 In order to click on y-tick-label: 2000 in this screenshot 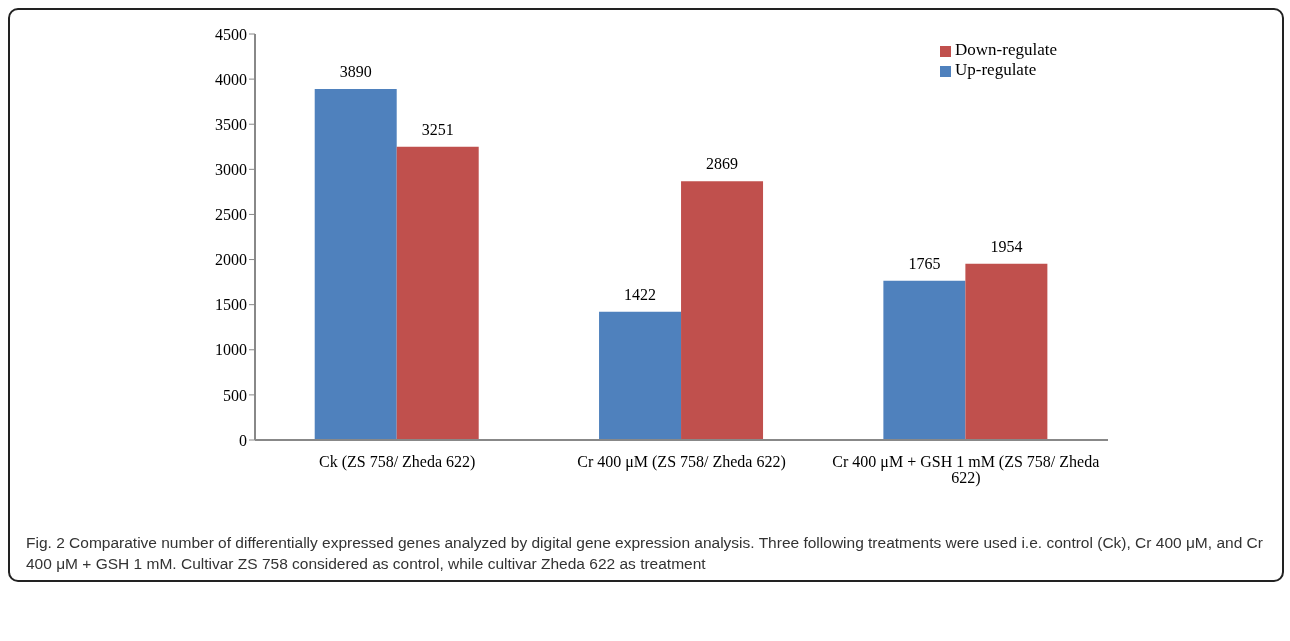, I will do `click(231, 260)`.